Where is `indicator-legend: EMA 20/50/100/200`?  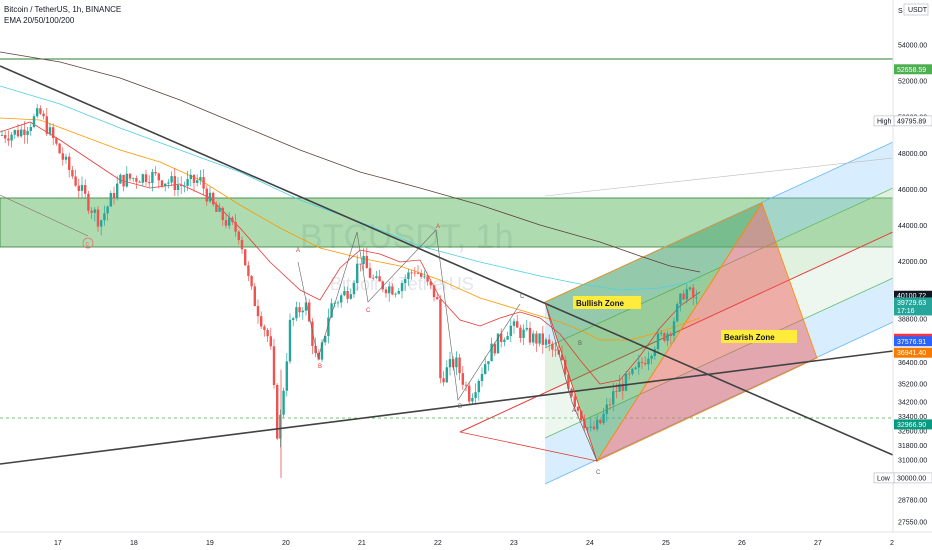 indicator-legend: EMA 20/50/100/200 is located at coordinates (39, 20).